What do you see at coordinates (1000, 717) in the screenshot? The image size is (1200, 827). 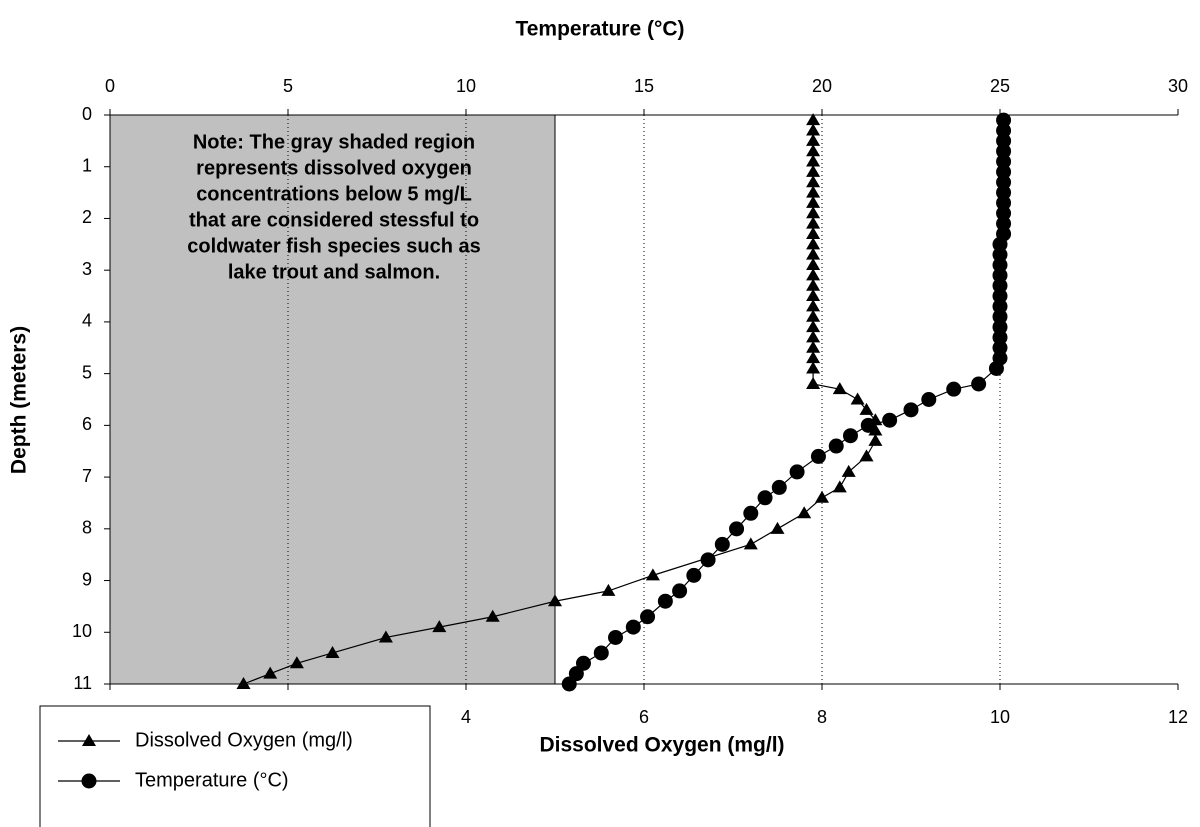 I see `x-tick-label: 10` at bounding box center [1000, 717].